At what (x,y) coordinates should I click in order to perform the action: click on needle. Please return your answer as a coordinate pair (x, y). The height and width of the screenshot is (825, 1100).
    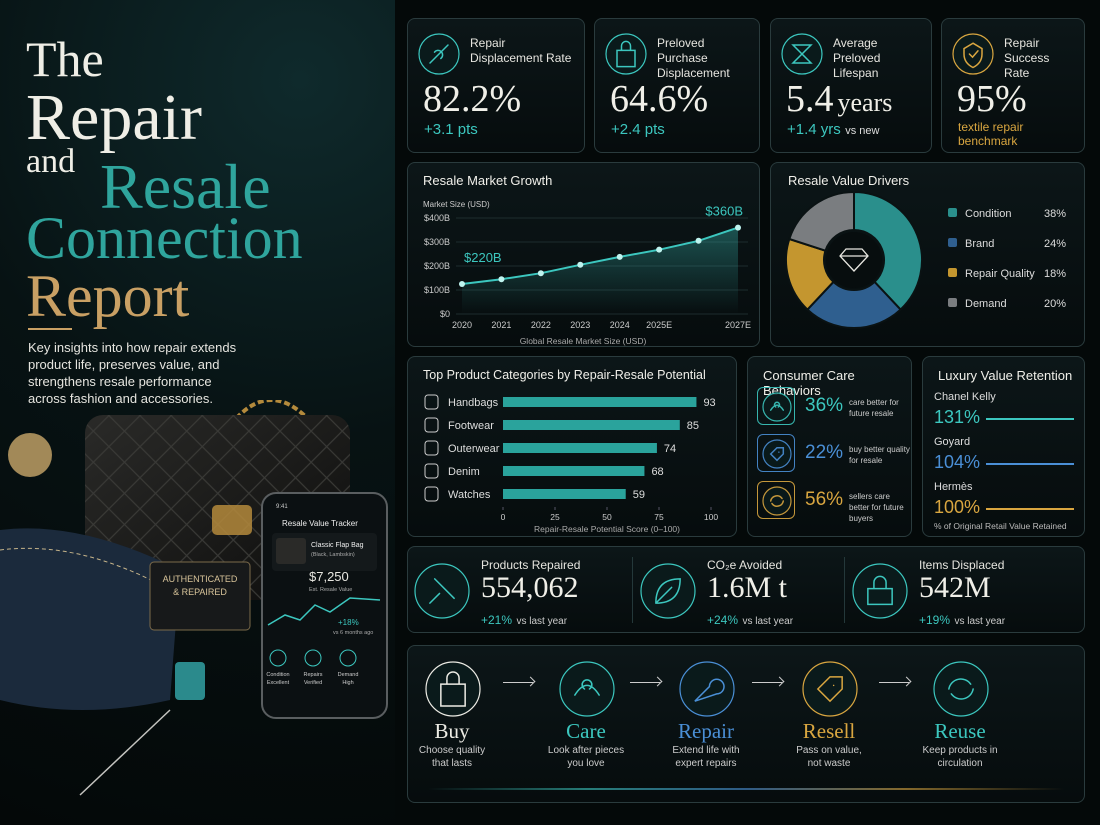
    Looking at the image, I should click on (125, 752).